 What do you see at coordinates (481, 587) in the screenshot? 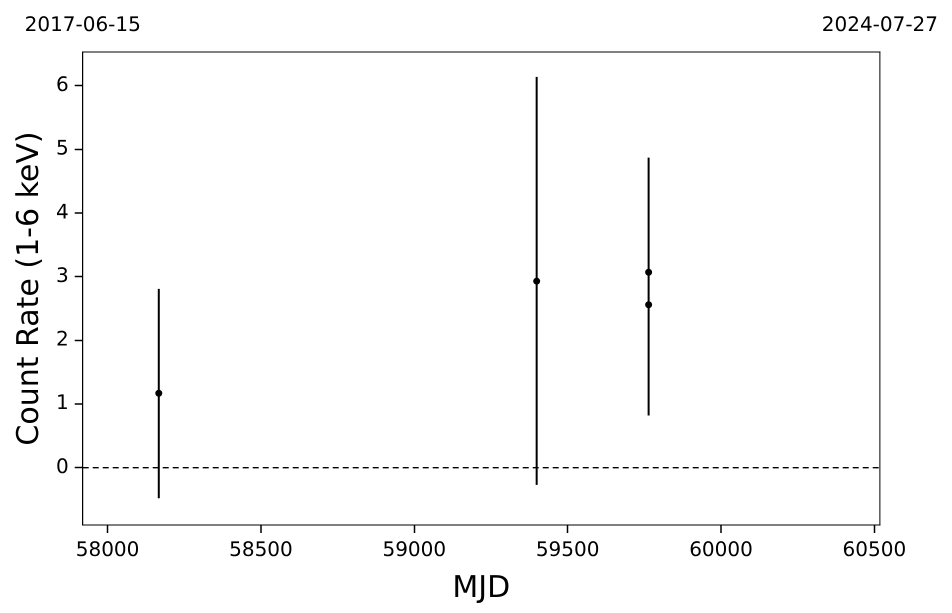
I see `x-axis-title: MJD` at bounding box center [481, 587].